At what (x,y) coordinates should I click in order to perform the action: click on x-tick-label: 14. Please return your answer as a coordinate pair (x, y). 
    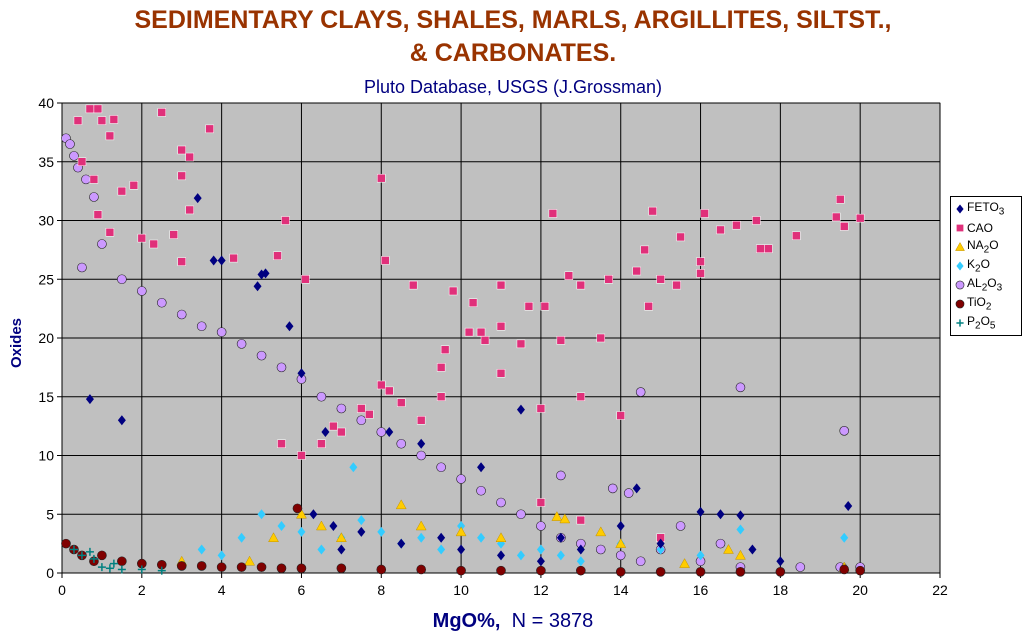
    Looking at the image, I should click on (621, 590).